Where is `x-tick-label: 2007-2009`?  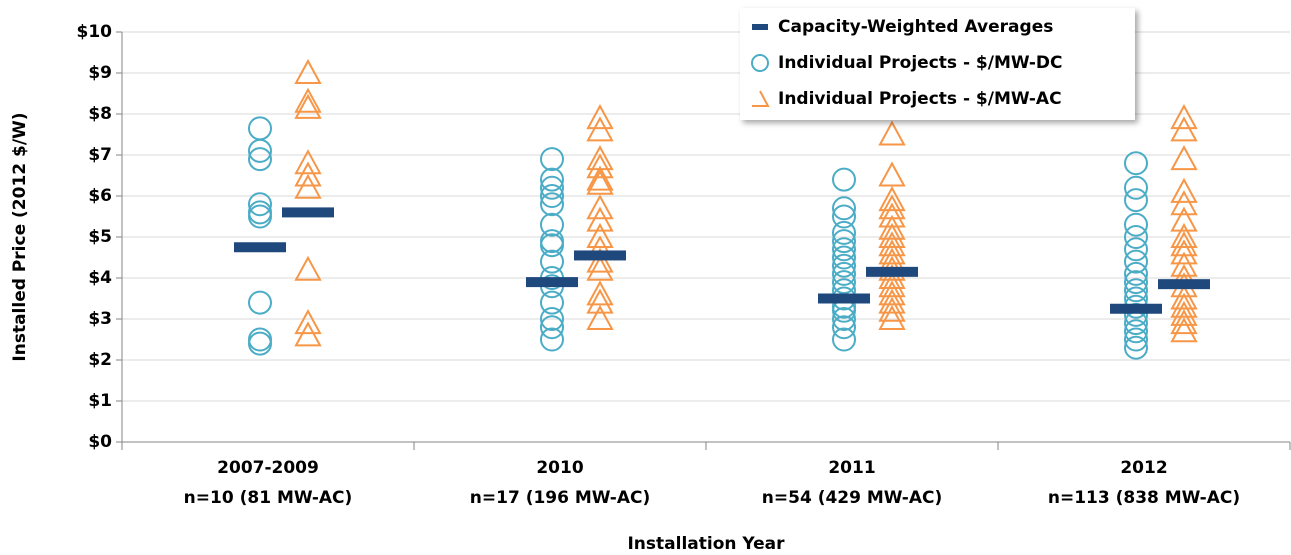 x-tick-label: 2007-2009 is located at coordinates (268, 468).